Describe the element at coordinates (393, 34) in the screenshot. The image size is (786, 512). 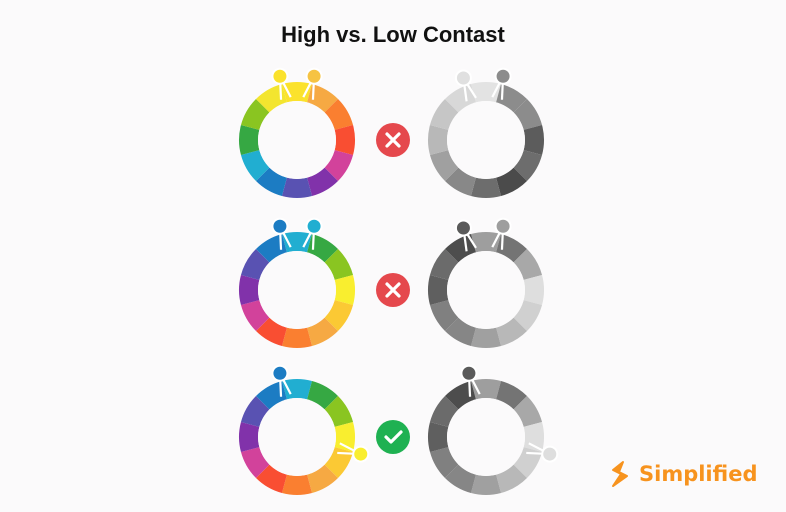
I see `page-title: High vs. Low Contast` at that location.